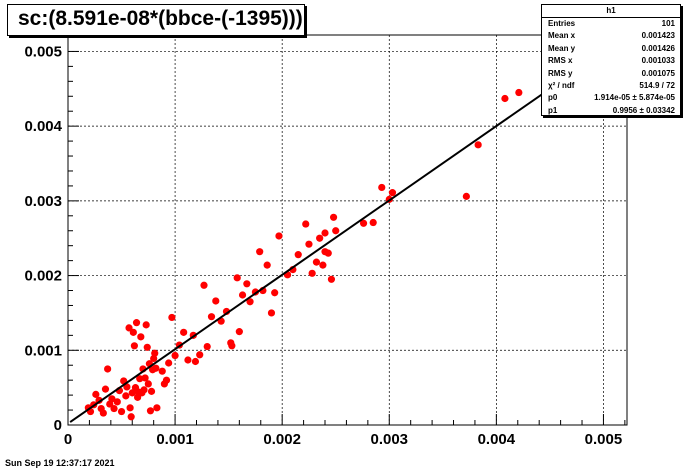  I want to click on y-tick-label: 0.001, so click(43, 350).